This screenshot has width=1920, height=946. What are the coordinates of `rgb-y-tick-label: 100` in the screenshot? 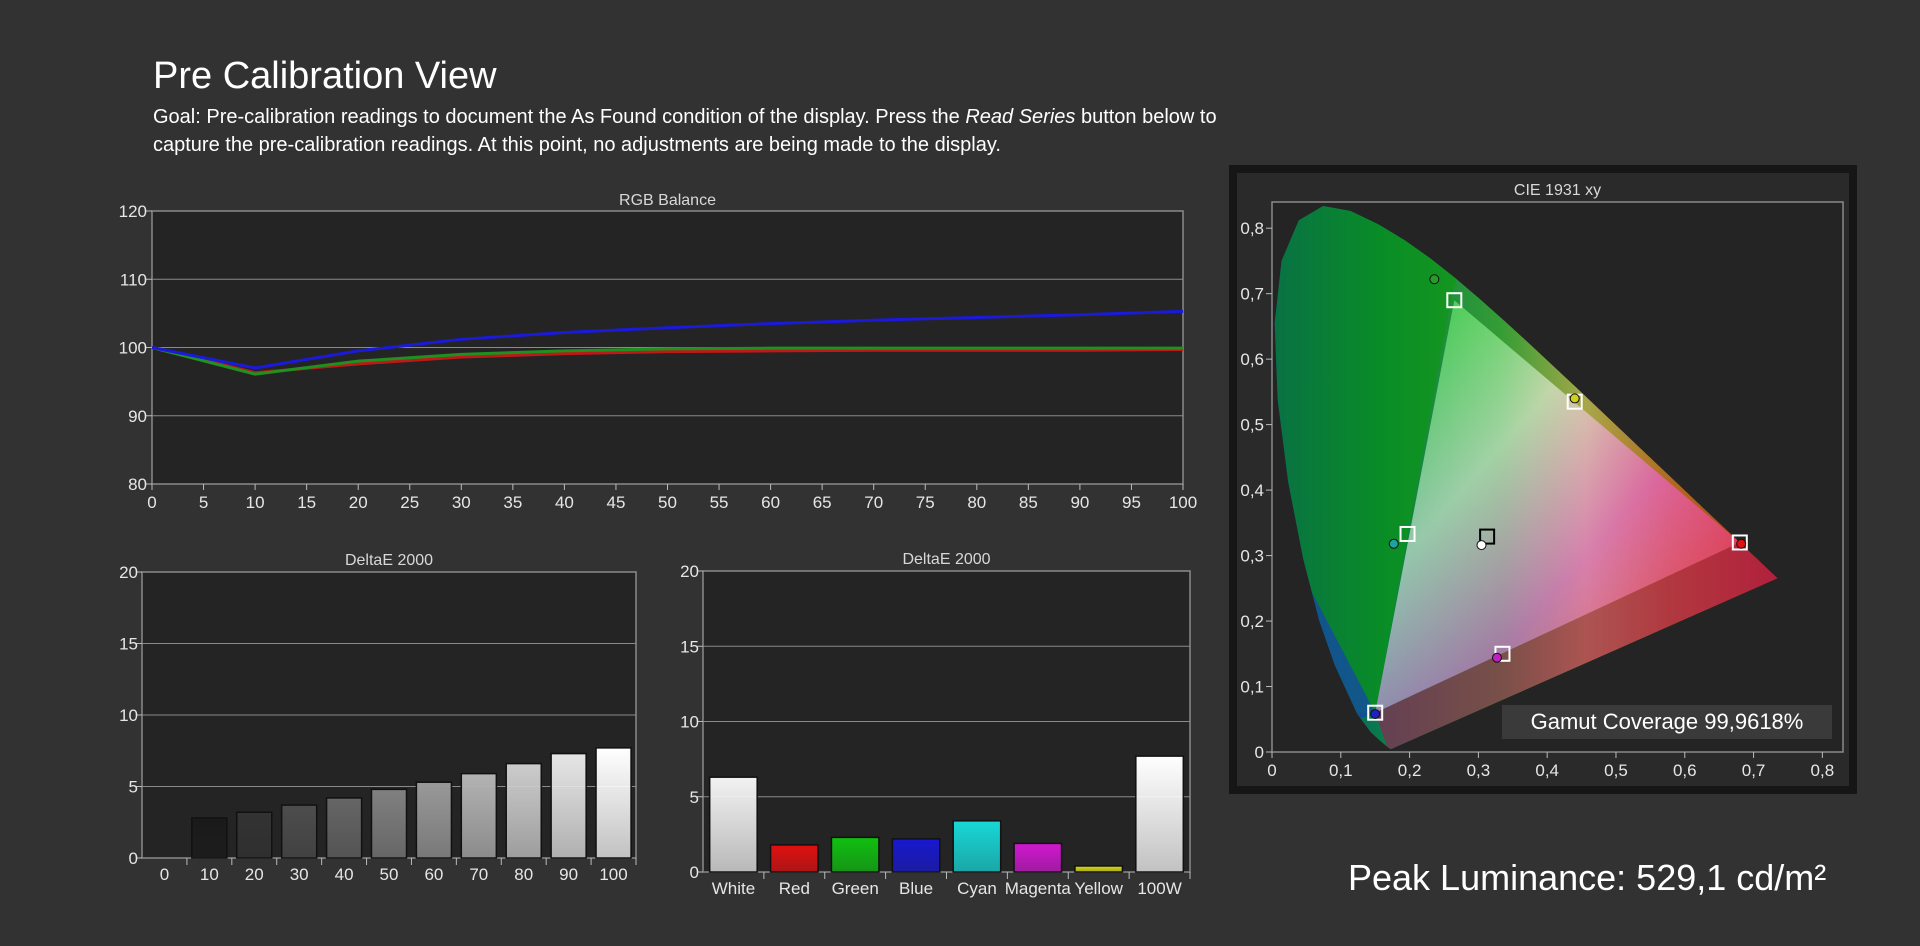 It's located at (133, 348).